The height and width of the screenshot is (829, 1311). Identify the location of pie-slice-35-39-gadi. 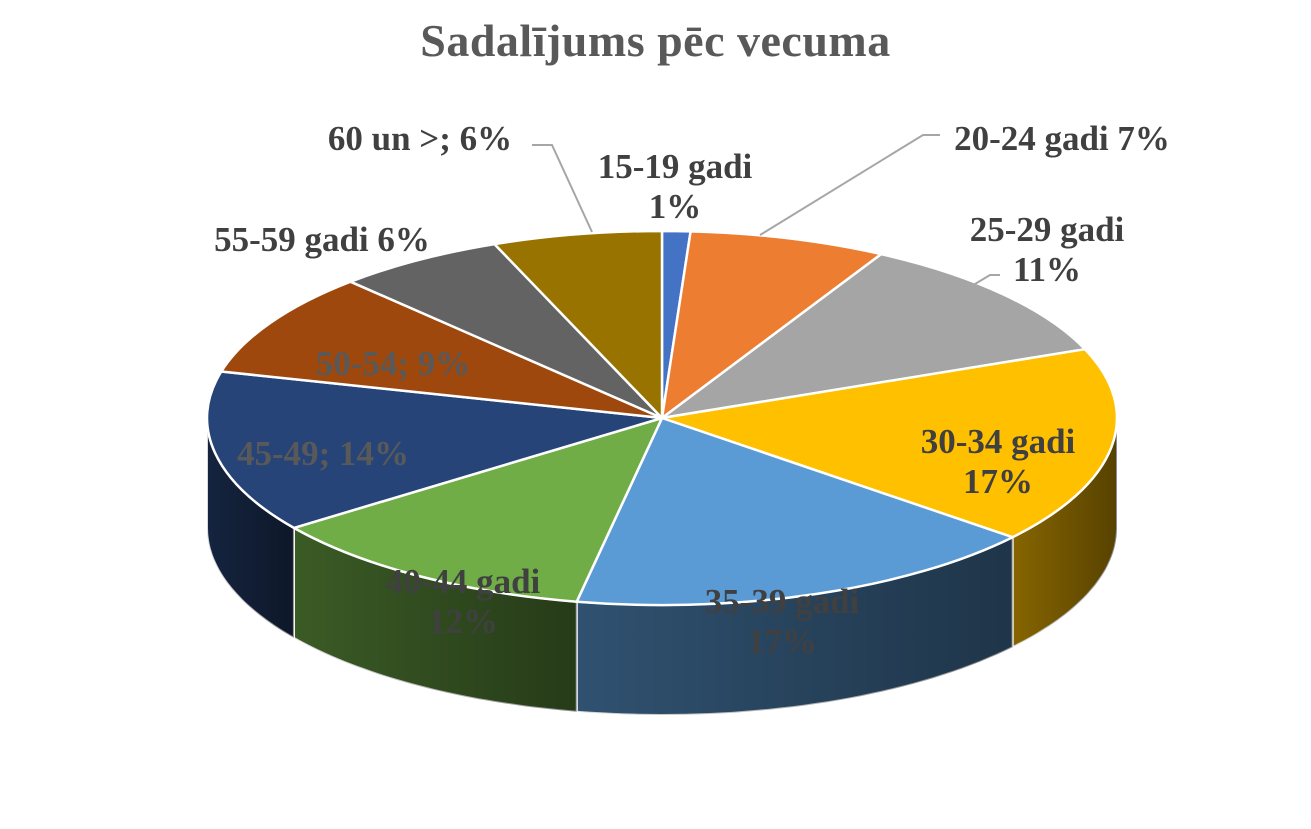
(794, 511).